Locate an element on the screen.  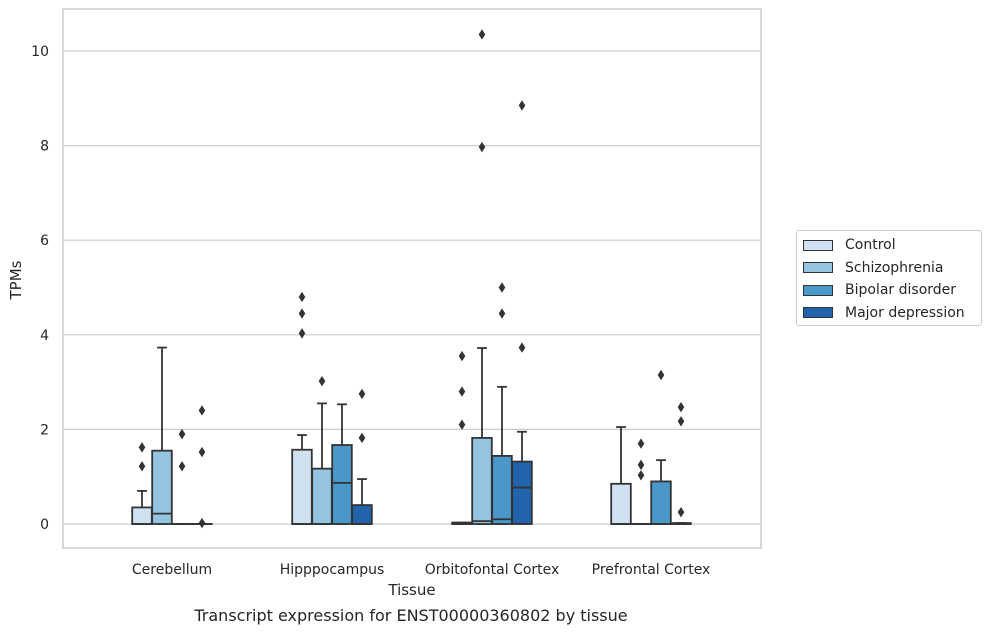
y-tick-label: 10 is located at coordinates (40, 52).